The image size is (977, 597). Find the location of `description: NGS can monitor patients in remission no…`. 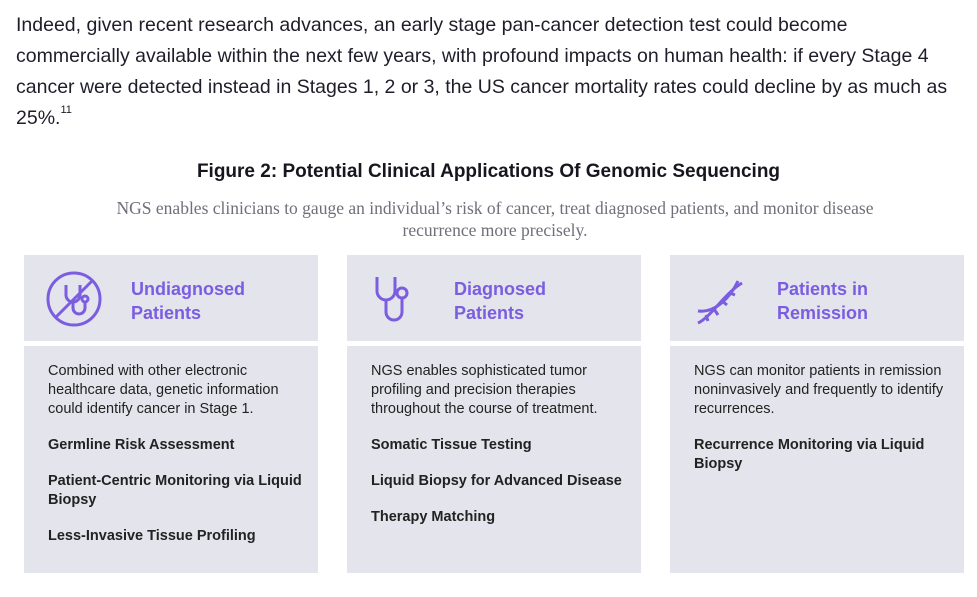

description: NGS can monitor patients in remission no… is located at coordinates (819, 390).